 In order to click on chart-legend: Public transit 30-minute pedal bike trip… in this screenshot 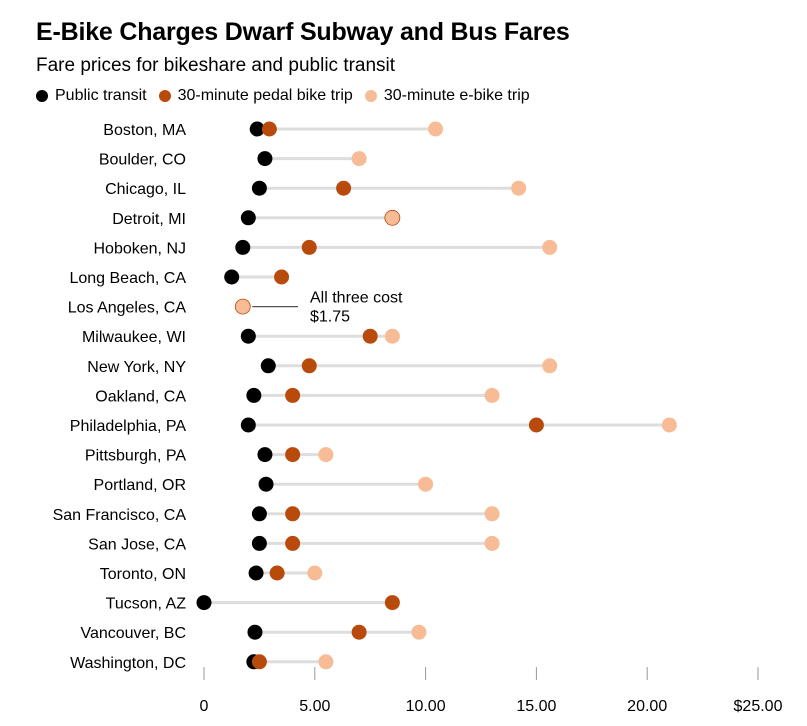, I will do `click(289, 96)`.